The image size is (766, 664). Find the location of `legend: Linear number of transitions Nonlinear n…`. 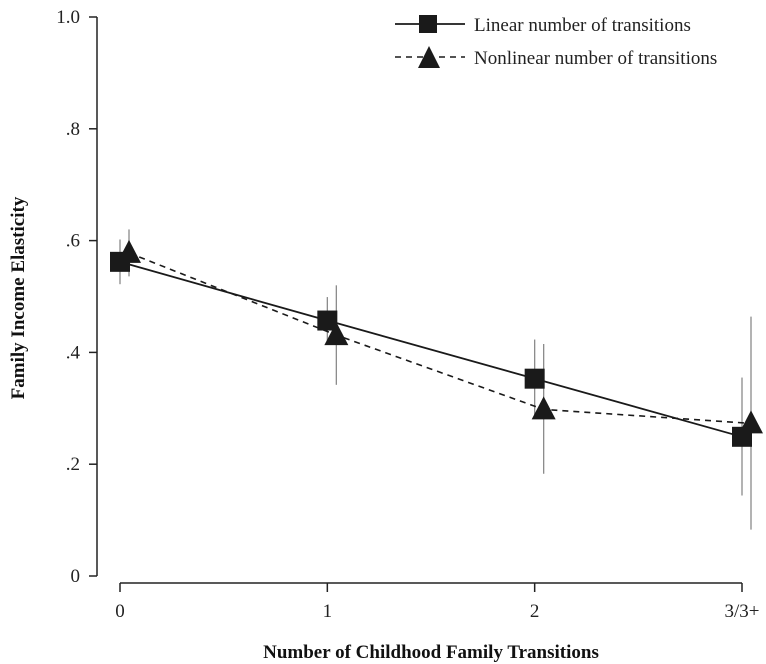

legend: Linear number of transitions Nonlinear n… is located at coordinates (556, 42).